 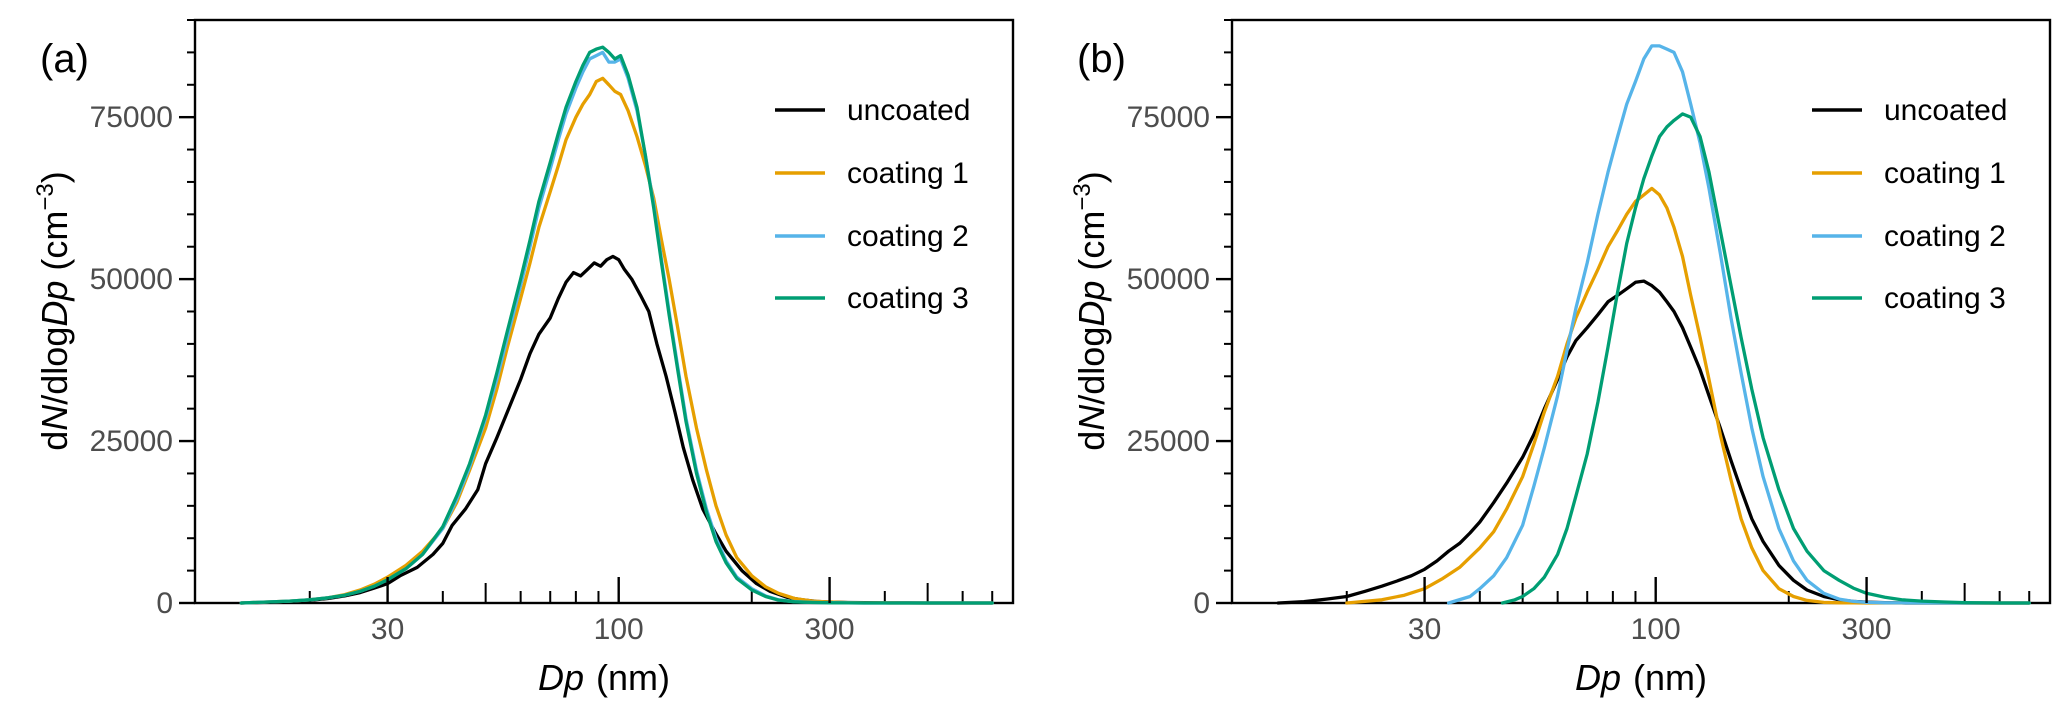 I want to click on panel-a-y-axis-title: dN/dlogDp (cm−3), so click(x=53, y=311).